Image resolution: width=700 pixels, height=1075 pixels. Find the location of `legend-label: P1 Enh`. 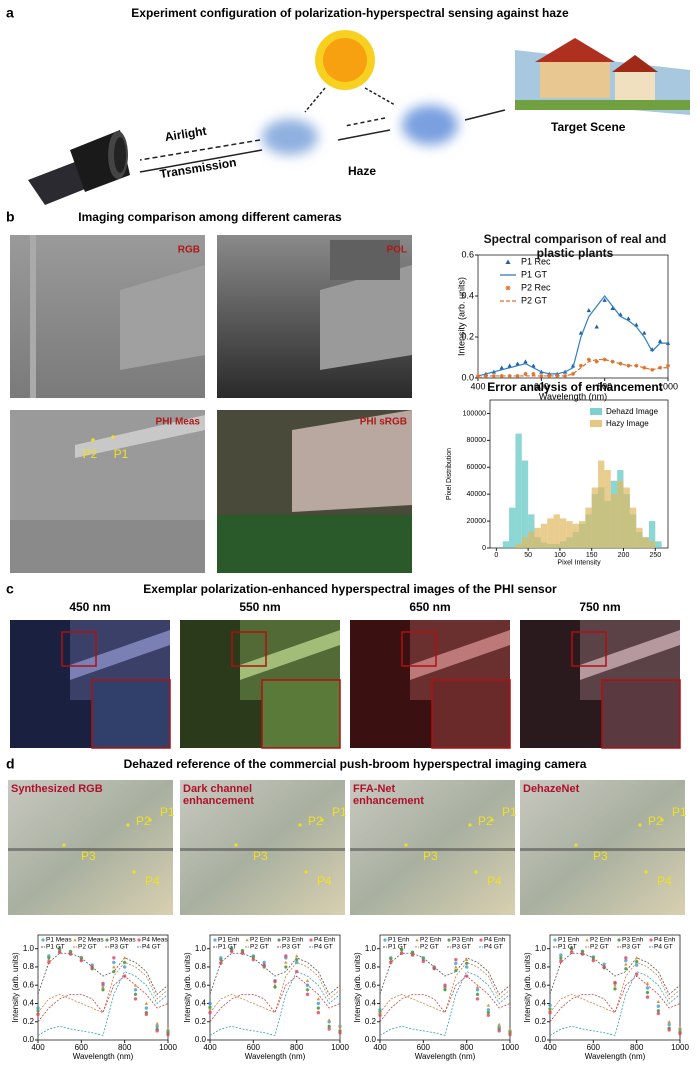

legend-label: P1 Enh is located at coordinates (399, 940).